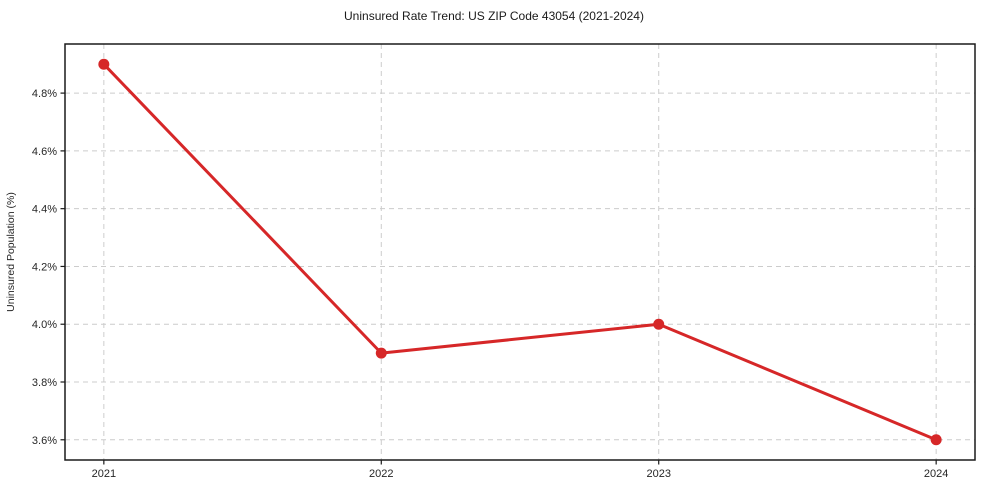 The width and height of the screenshot is (989, 490). I want to click on x-tick-label: 2022, so click(381, 474).